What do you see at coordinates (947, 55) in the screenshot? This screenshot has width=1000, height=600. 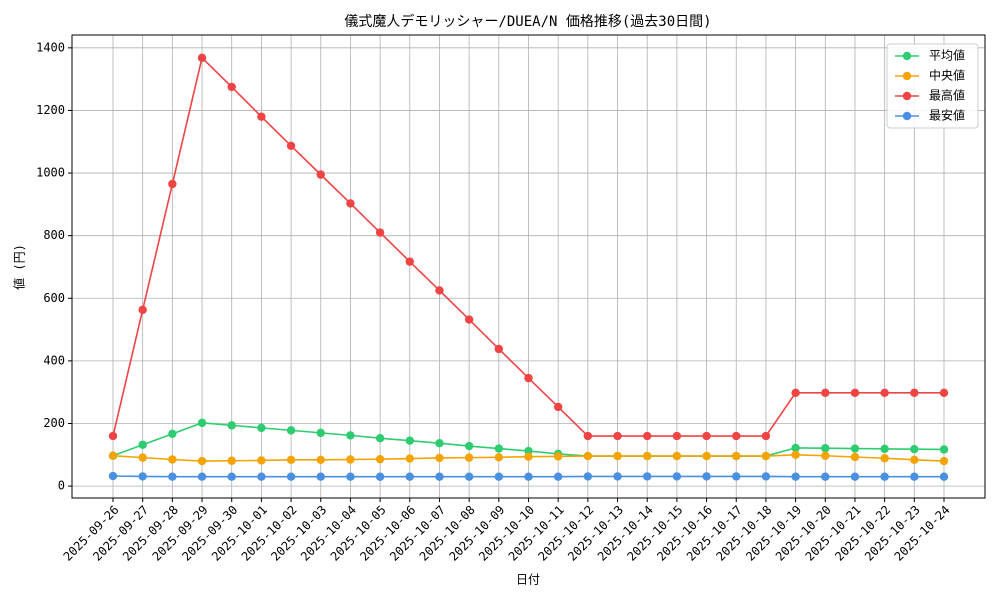 I see `legend-label: 平均値` at bounding box center [947, 55].